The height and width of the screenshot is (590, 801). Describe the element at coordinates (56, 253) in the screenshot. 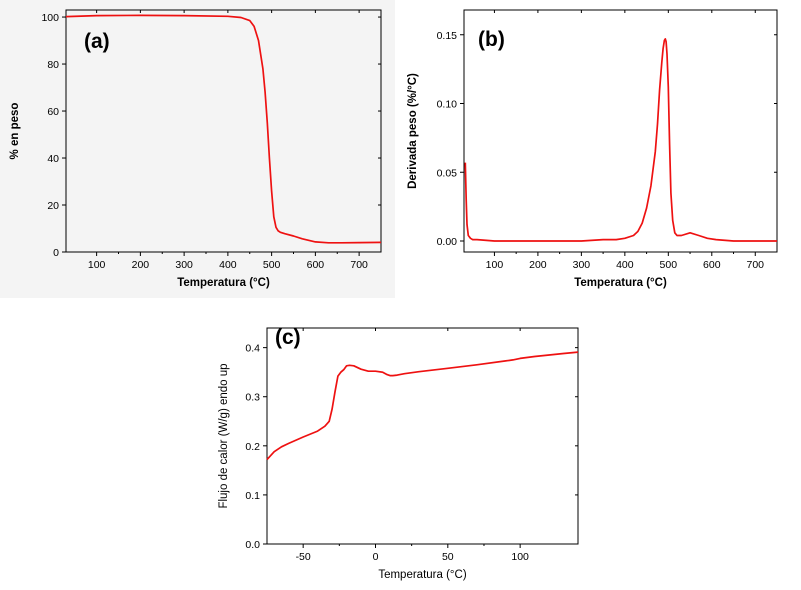

I see `y-tick-label: 0` at that location.